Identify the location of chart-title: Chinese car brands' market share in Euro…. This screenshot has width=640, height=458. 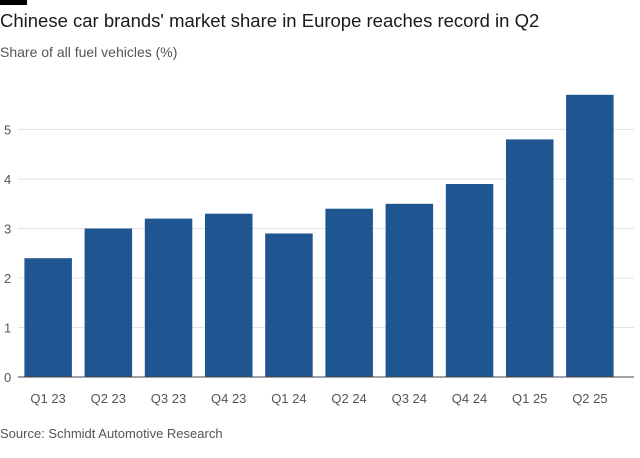
(270, 20).